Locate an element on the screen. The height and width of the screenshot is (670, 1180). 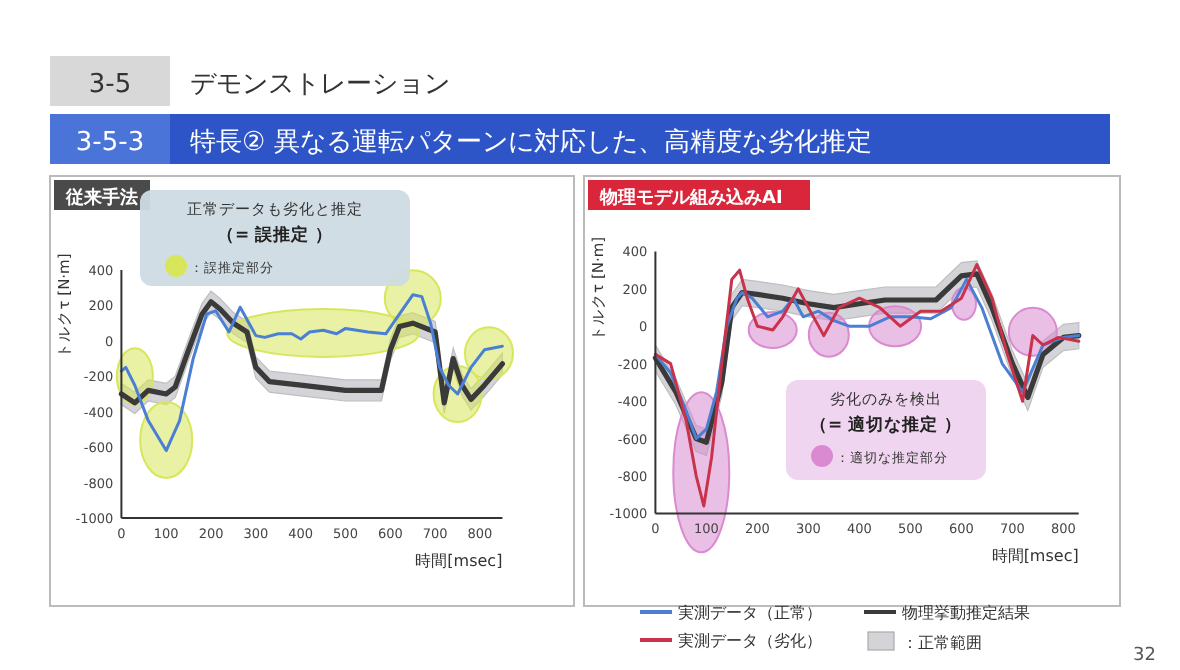
chart-title: 従来手法 is located at coordinates (101, 198).